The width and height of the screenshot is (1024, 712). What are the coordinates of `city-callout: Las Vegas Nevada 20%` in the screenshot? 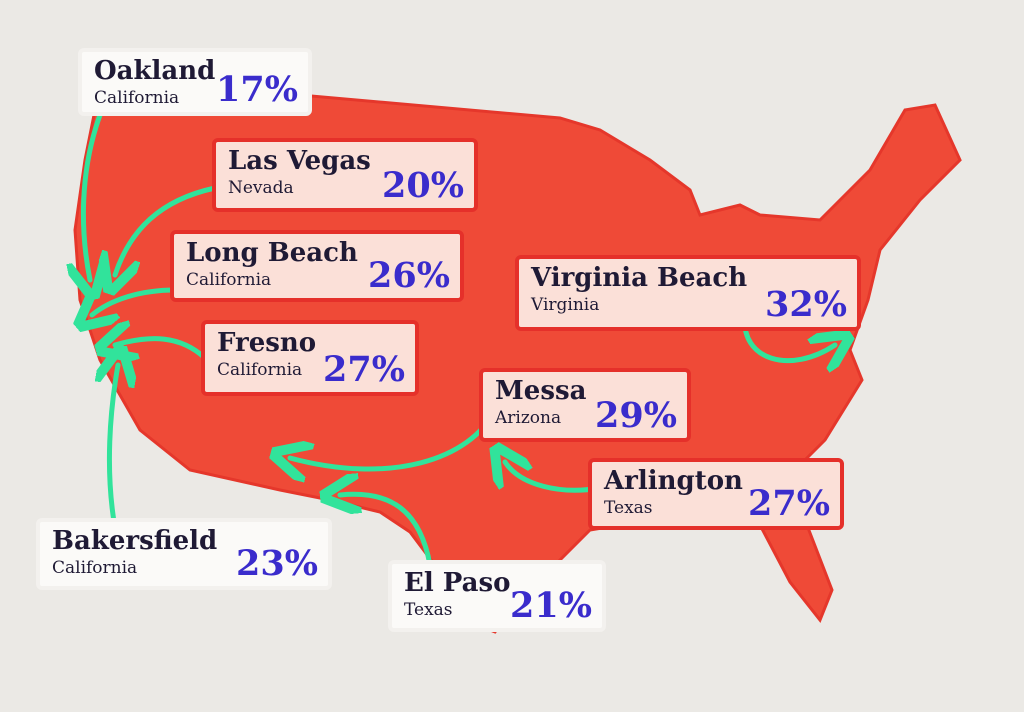 It's located at (345, 175).